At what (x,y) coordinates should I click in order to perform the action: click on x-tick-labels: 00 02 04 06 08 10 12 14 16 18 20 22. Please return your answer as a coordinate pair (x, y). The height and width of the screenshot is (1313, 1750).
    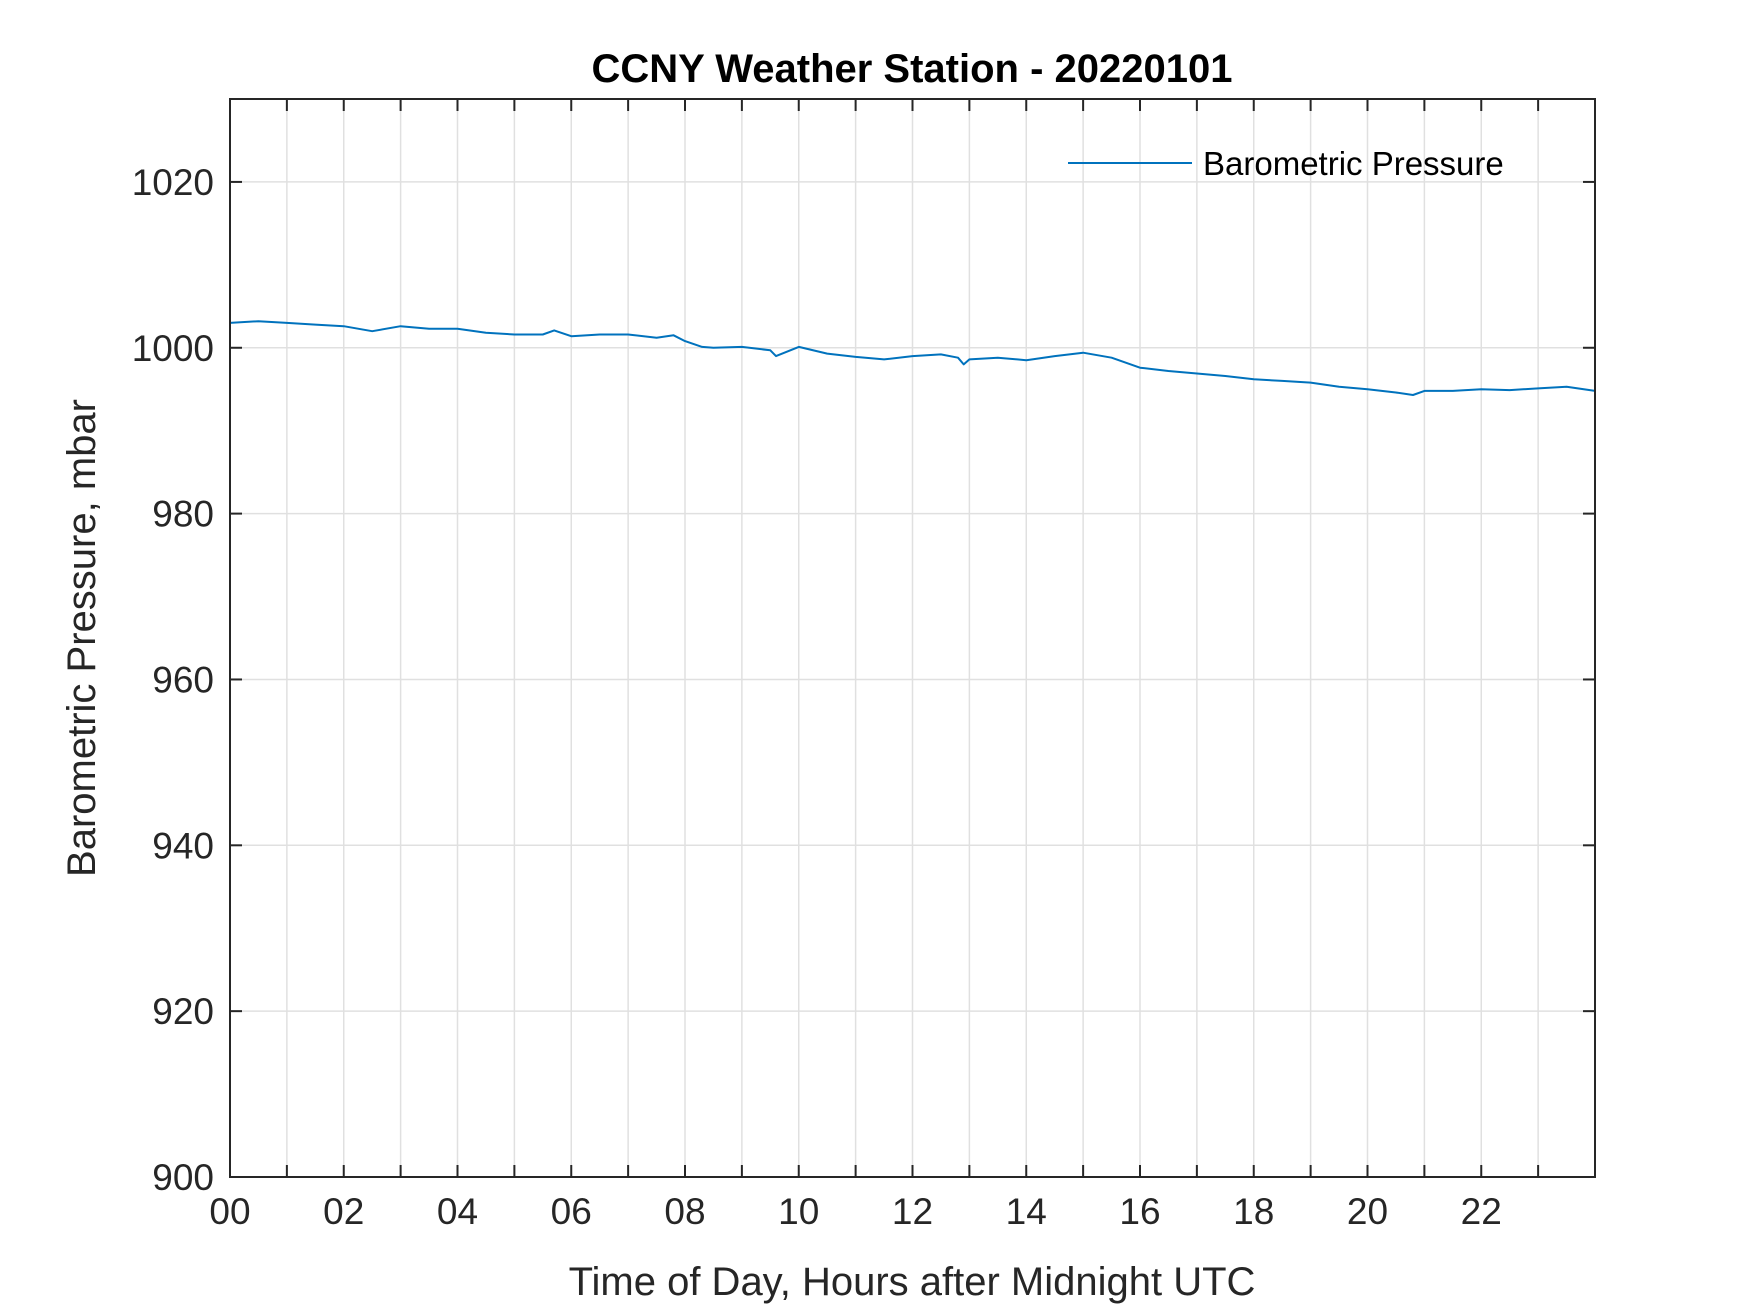
    Looking at the image, I should click on (855, 1211).